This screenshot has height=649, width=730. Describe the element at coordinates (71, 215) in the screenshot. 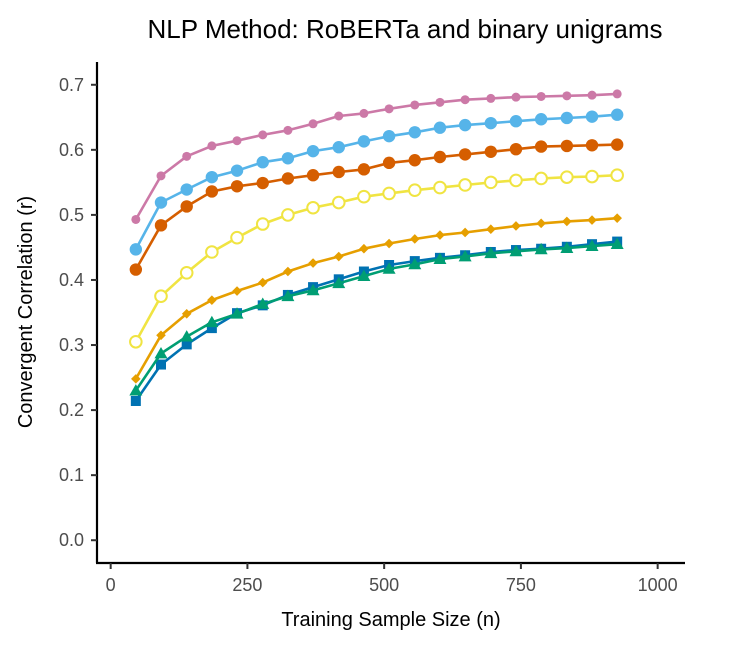

I see `y-tick-label: 0.5` at that location.